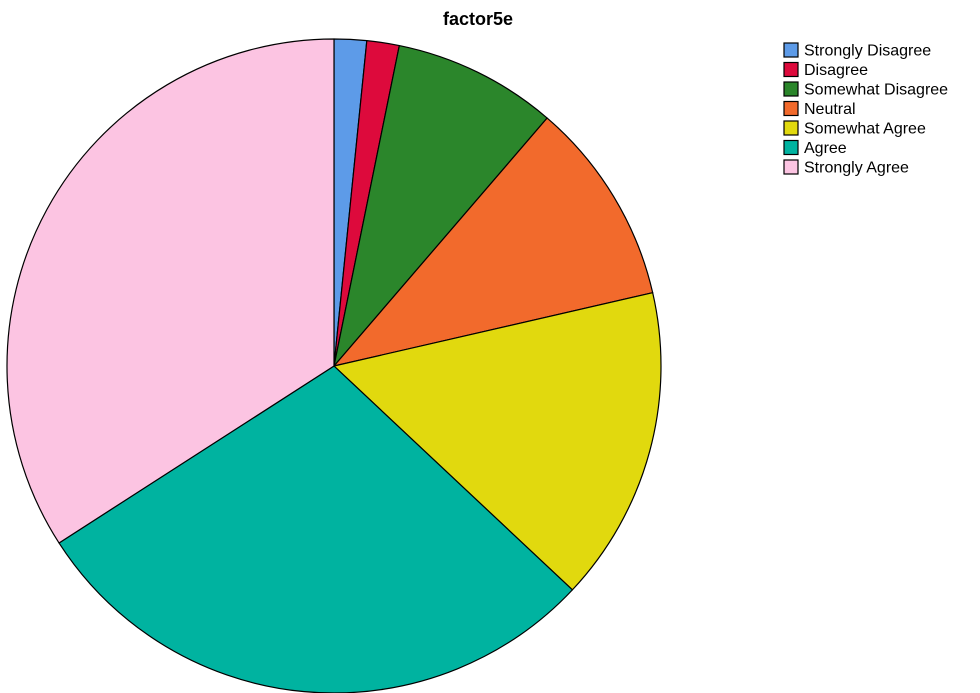 The height and width of the screenshot is (693, 980). Describe the element at coordinates (830, 109) in the screenshot. I see `legend-label: Neutral` at that location.